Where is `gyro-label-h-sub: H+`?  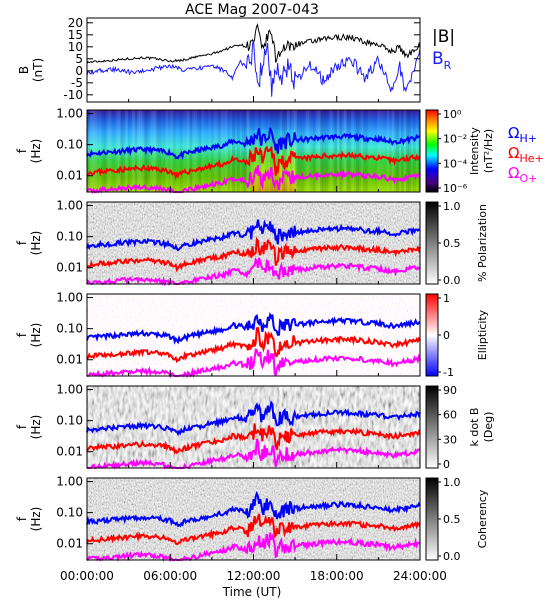 gyro-label-h-sub: H+ is located at coordinates (528, 138).